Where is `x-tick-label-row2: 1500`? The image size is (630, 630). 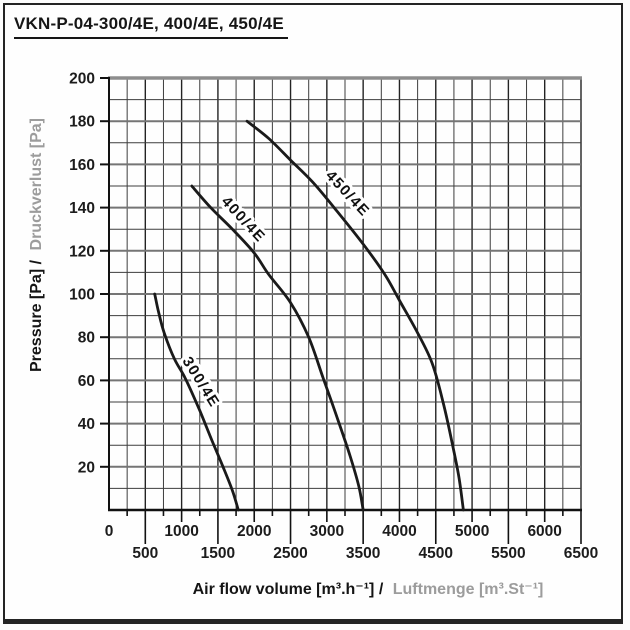 x-tick-label-row2: 1500 is located at coordinates (218, 553).